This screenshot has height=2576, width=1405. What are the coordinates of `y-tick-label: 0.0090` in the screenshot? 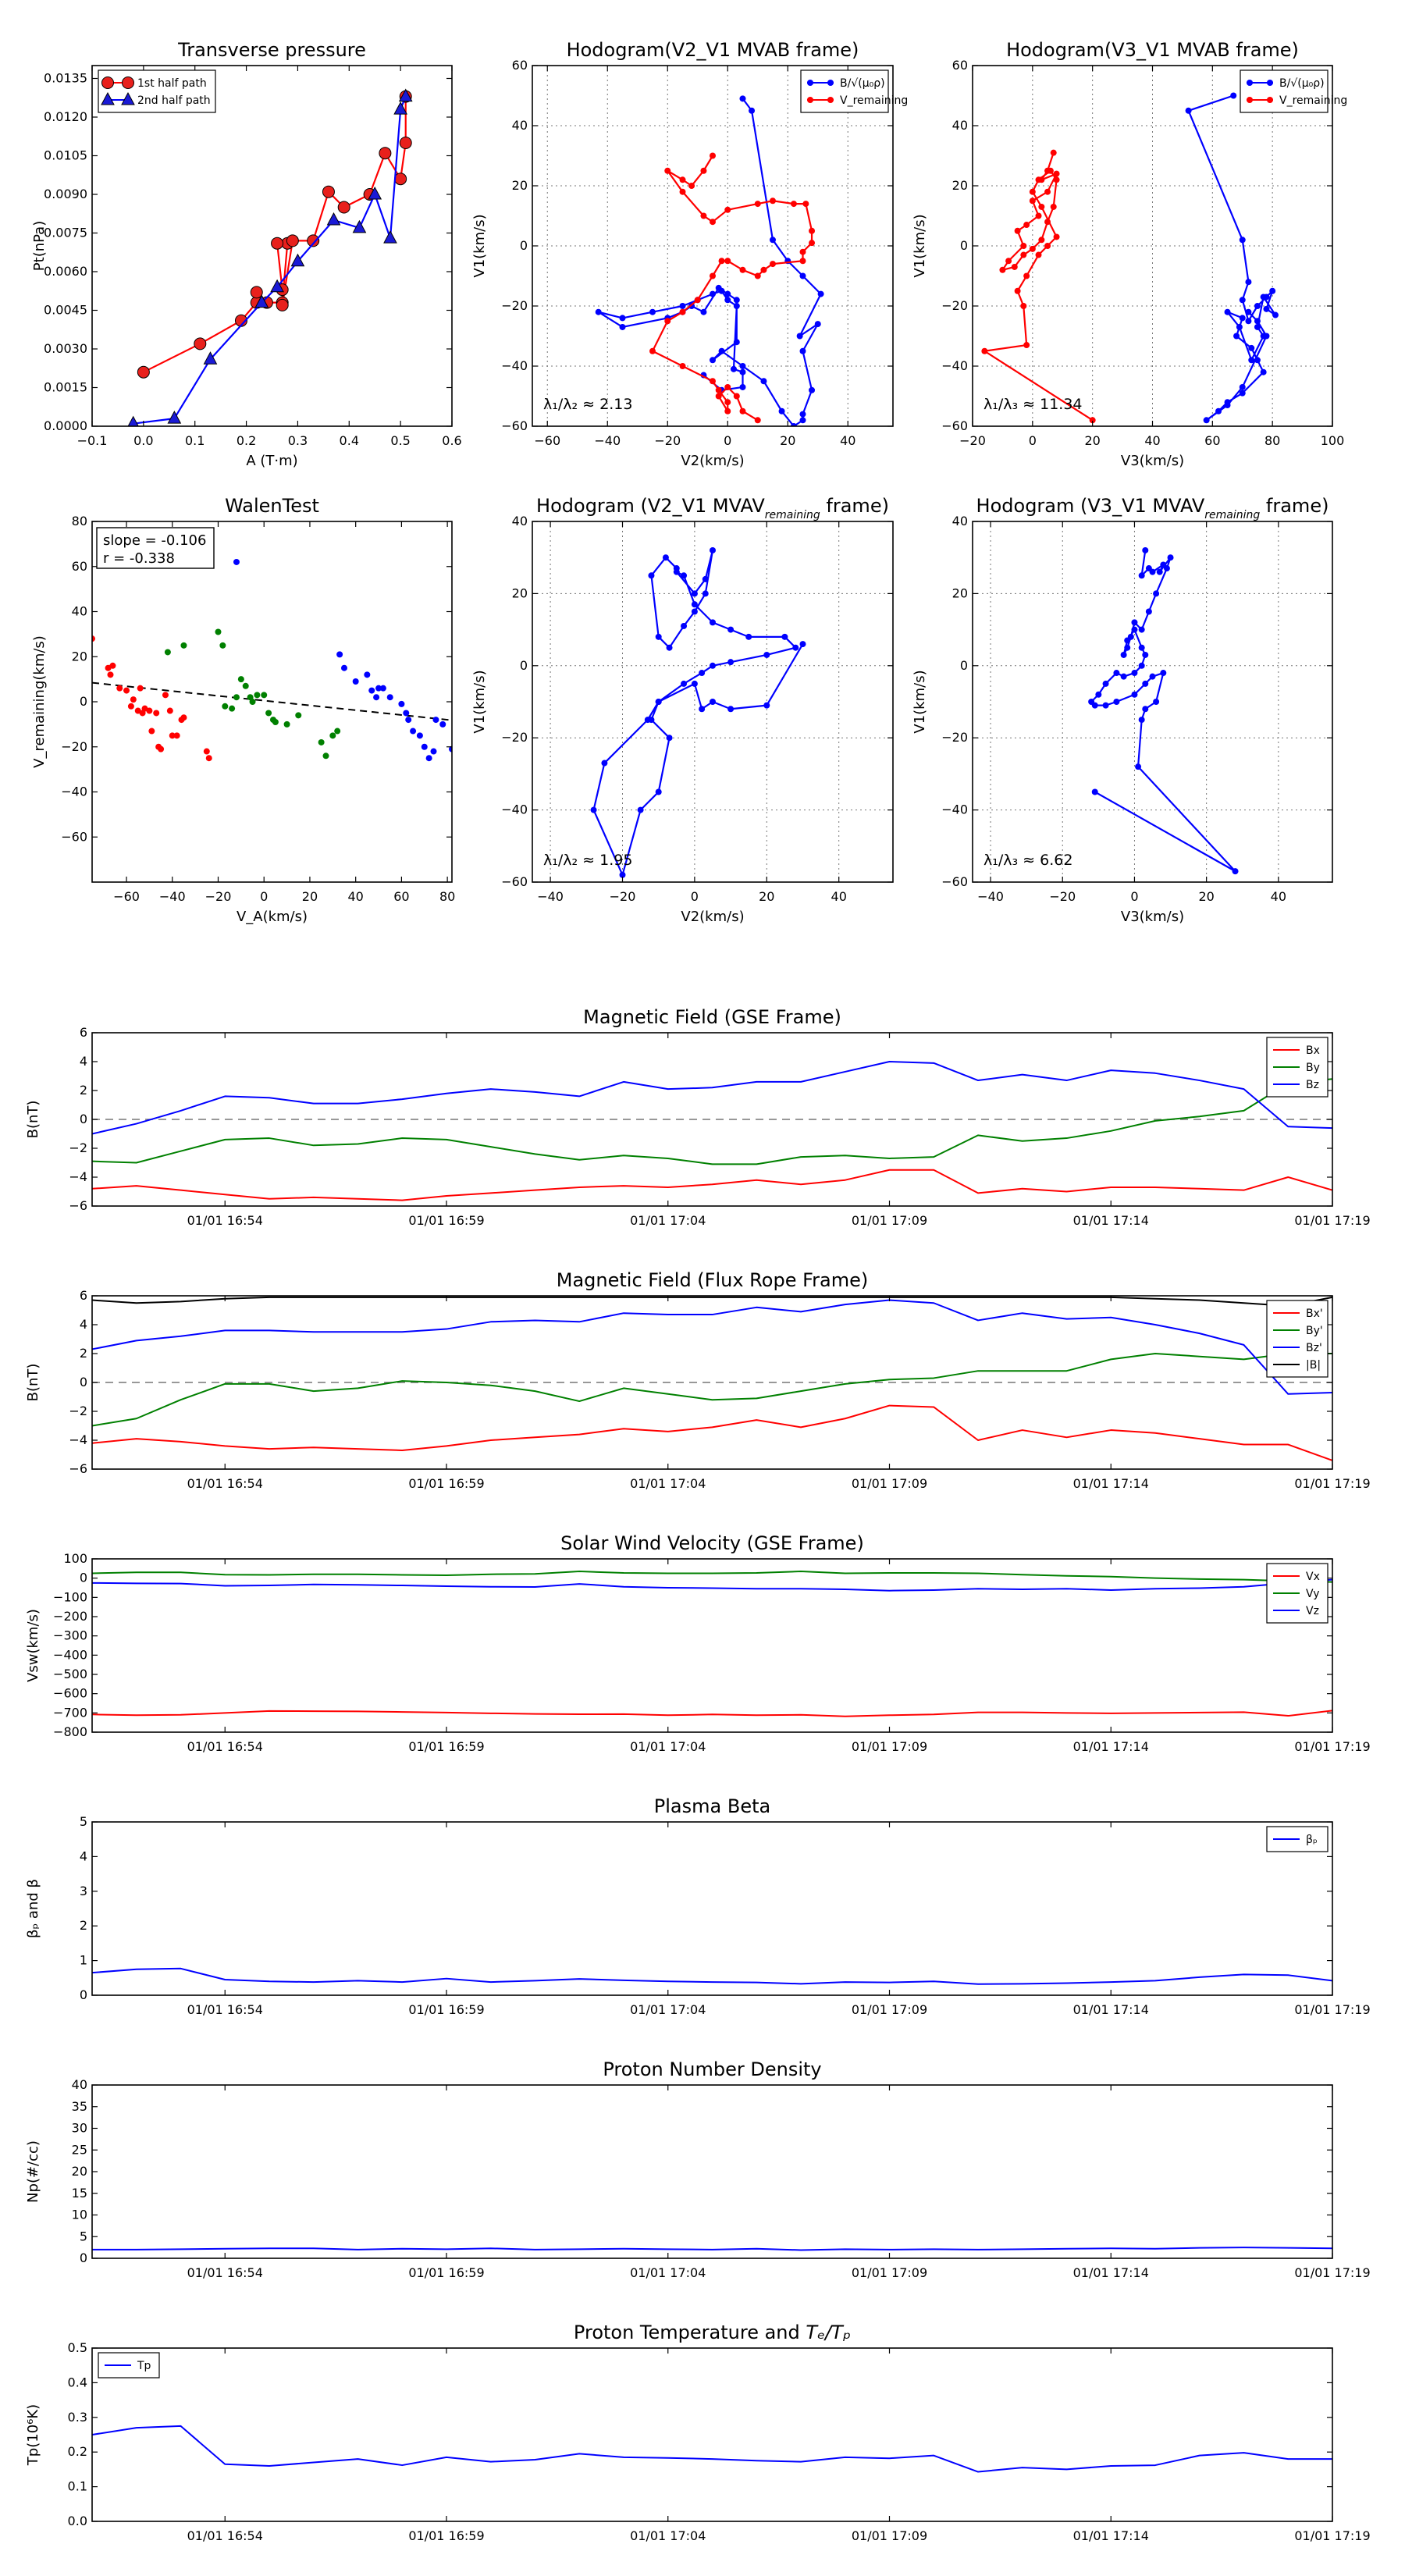 It's located at (65, 194).